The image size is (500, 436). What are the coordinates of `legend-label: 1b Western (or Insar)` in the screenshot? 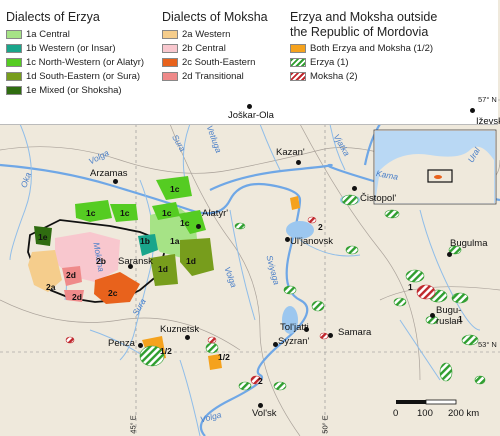 It's located at (71, 48).